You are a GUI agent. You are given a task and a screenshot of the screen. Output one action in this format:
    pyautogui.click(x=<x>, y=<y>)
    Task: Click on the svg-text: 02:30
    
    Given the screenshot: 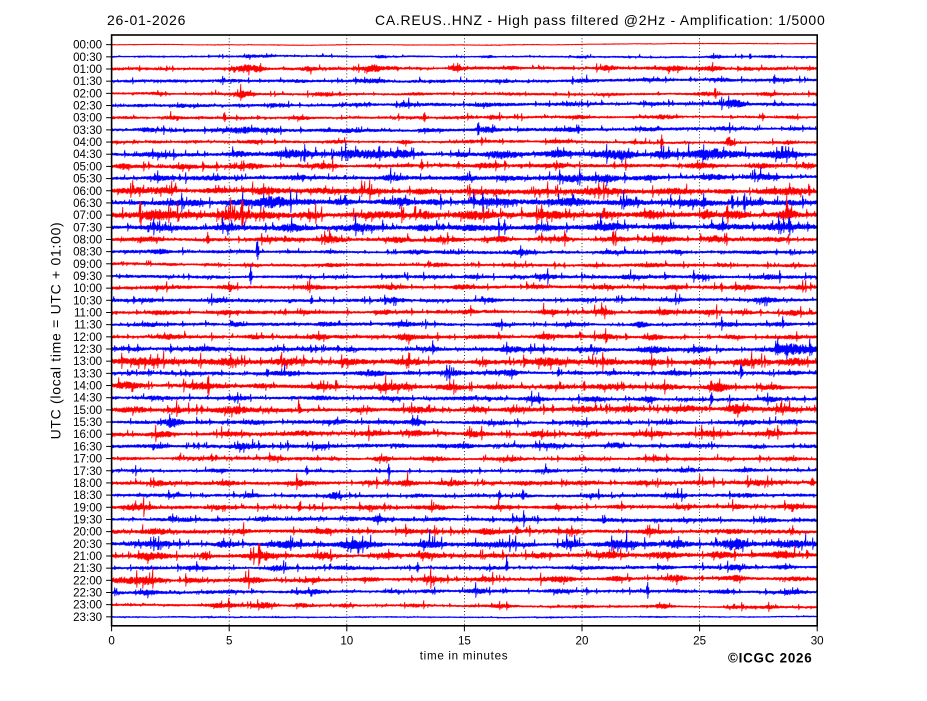 What is the action you would take?
    pyautogui.click(x=87, y=106)
    